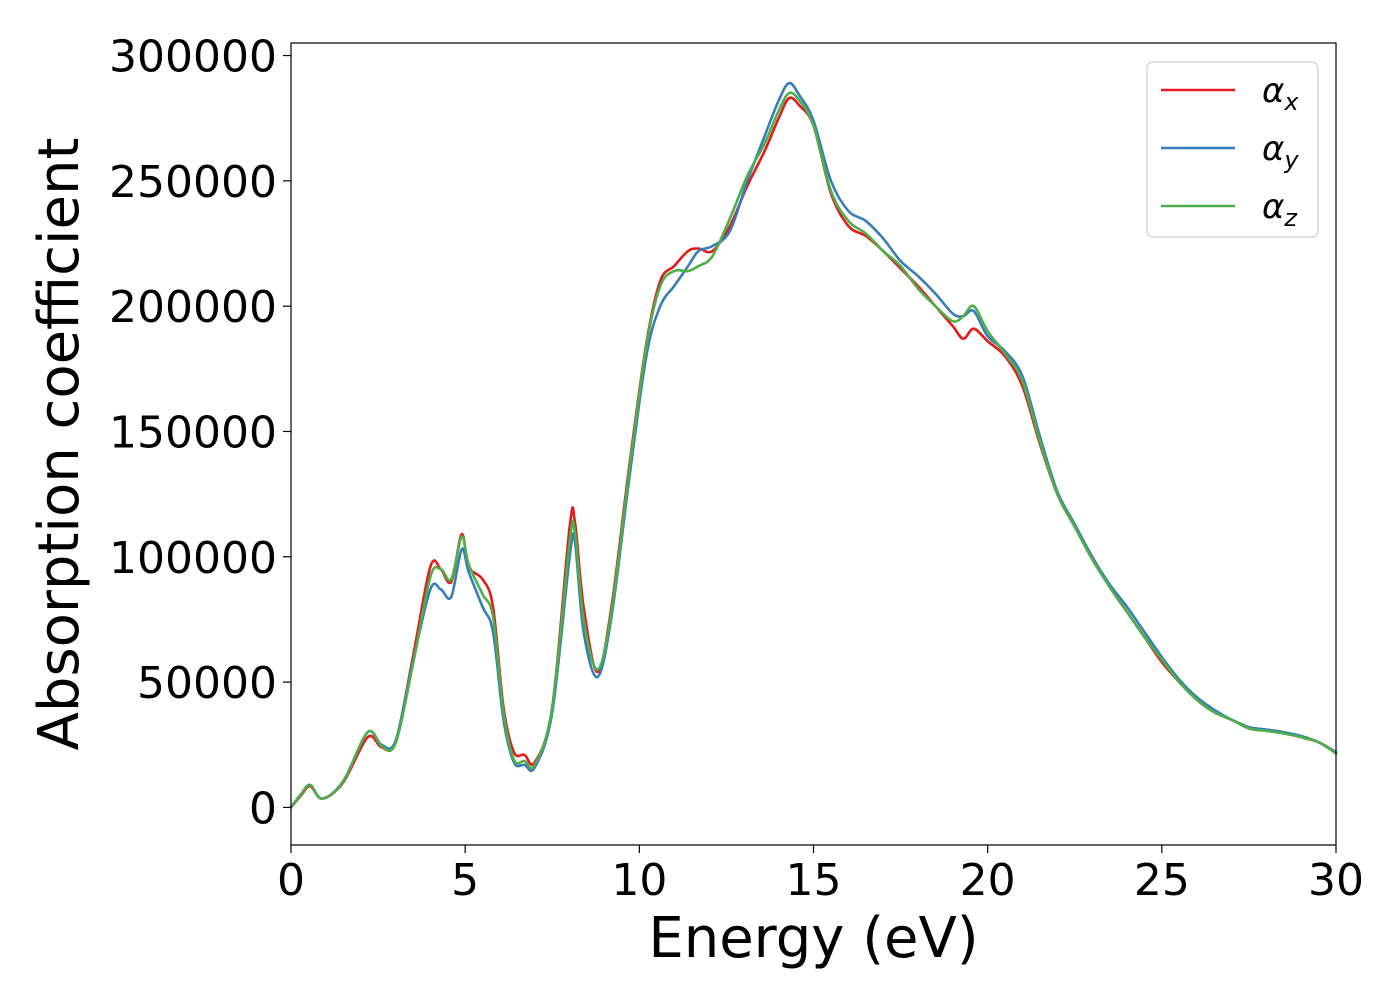  Describe the element at coordinates (465, 880) in the screenshot. I see `x-tick-label: 5` at that location.